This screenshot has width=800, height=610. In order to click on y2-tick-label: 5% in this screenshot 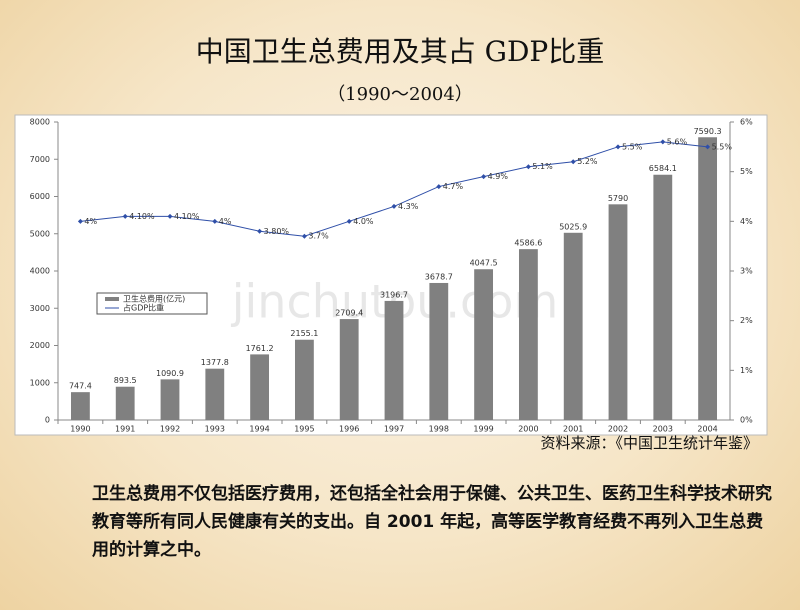, I will do `click(746, 171)`.